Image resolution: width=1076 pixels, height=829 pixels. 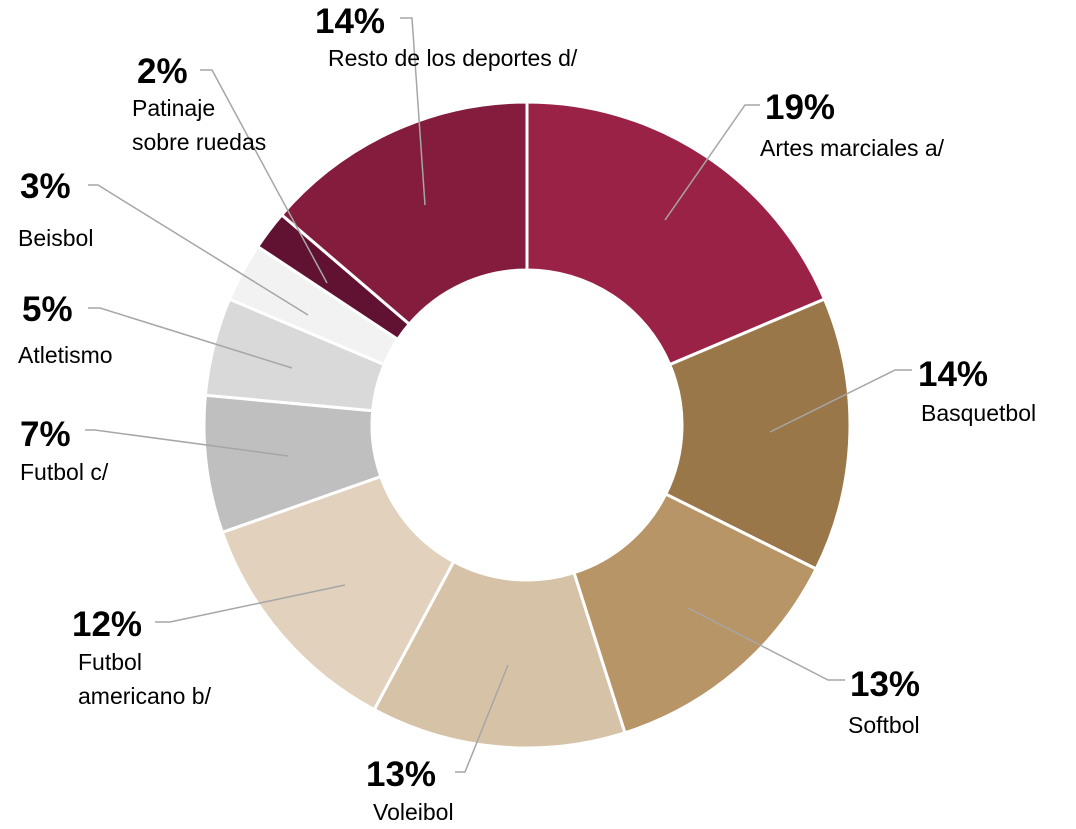 I want to click on value-label: 5%, so click(x=47, y=309).